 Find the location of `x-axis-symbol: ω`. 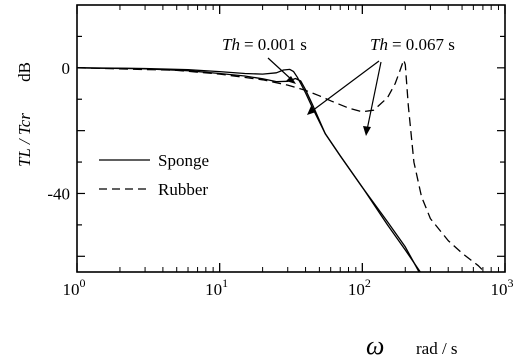

x-axis-symbol: ω is located at coordinates (375, 345).